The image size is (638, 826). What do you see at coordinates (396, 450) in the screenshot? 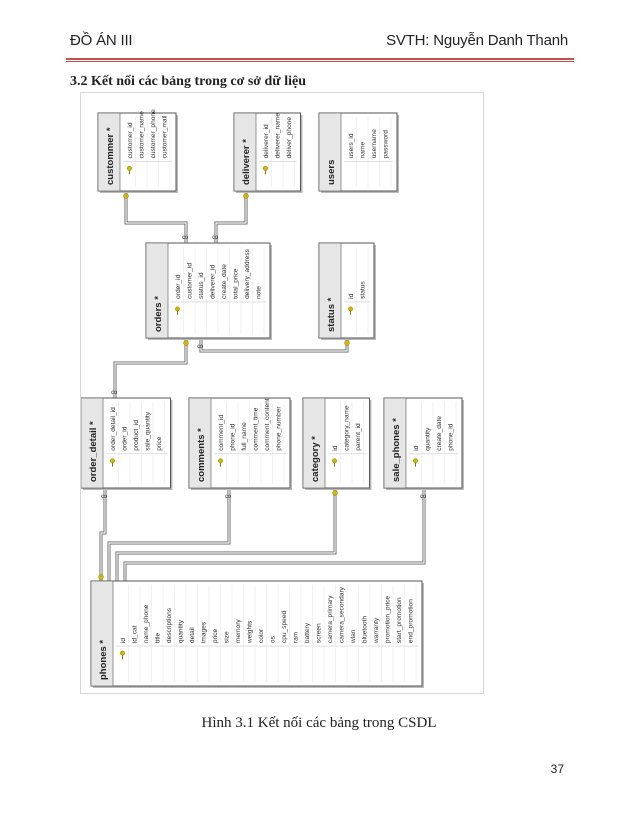
I see `table-title: sale_phones *` at bounding box center [396, 450].